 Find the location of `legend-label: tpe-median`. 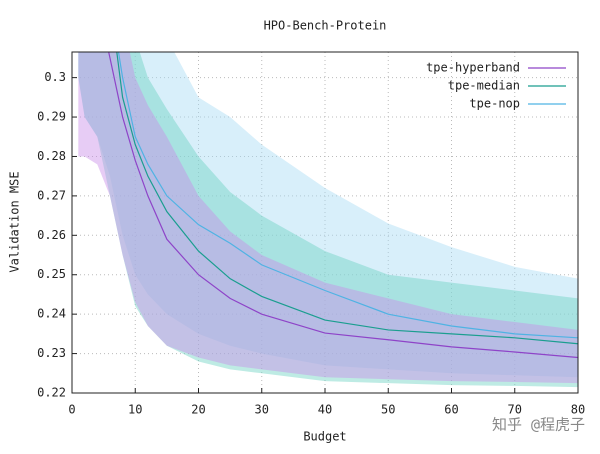

legend-label: tpe-median is located at coordinates (484, 86).